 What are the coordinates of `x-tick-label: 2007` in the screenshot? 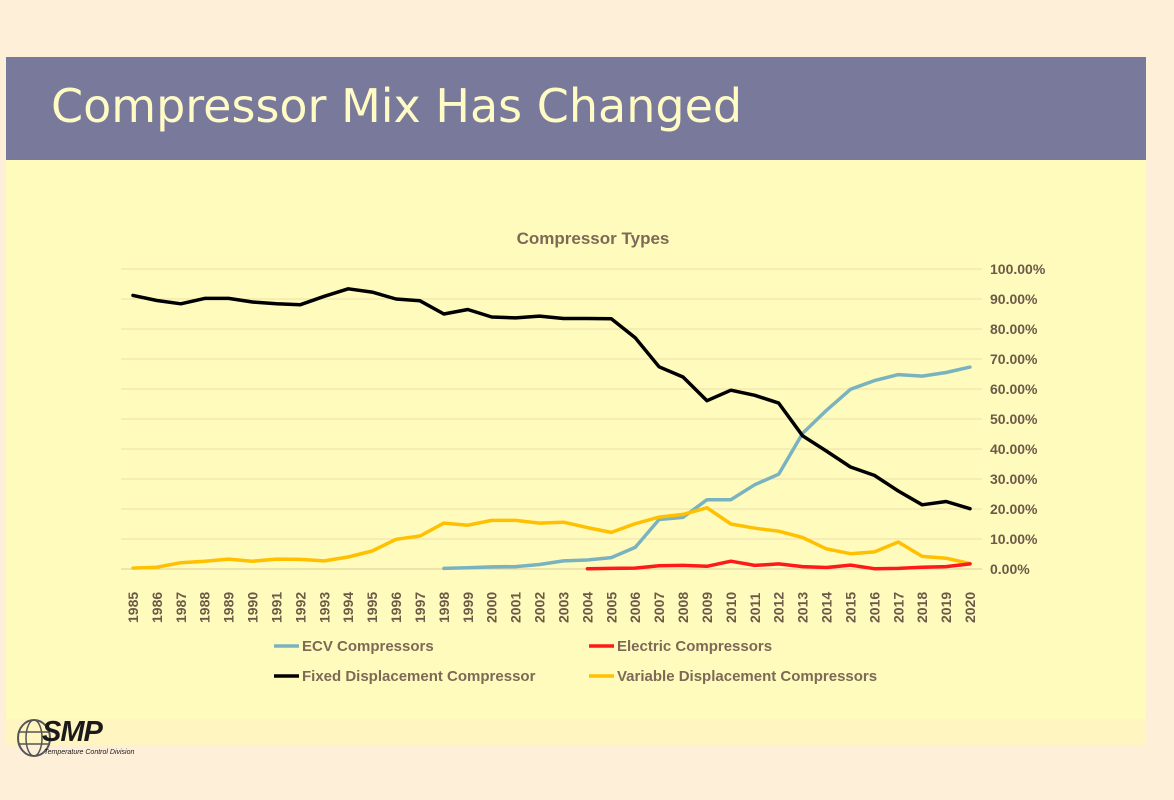 It's located at (659, 607).